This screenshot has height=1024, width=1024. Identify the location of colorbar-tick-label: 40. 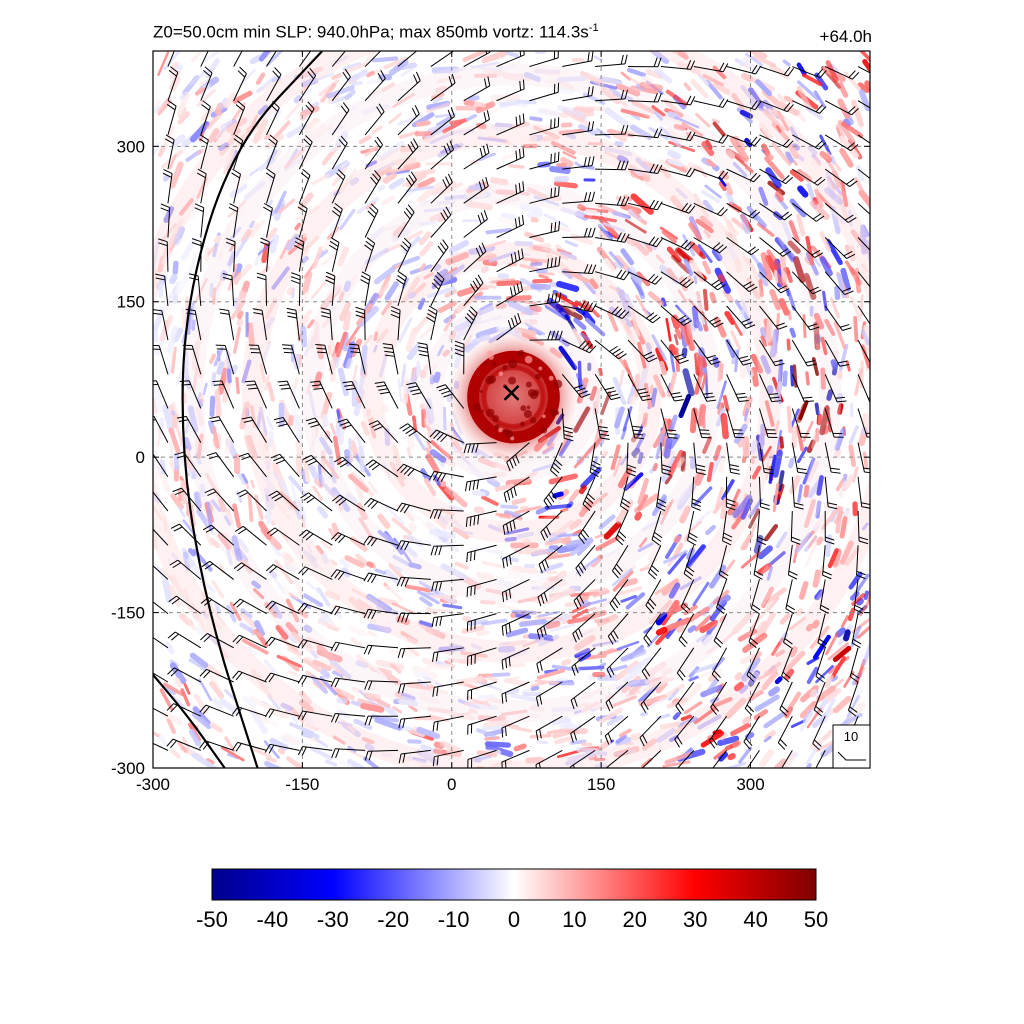
(755, 919).